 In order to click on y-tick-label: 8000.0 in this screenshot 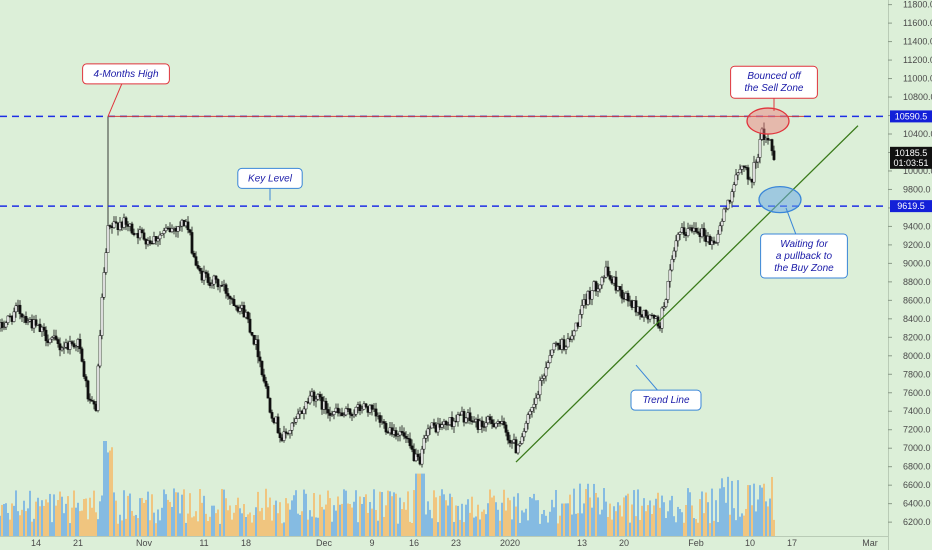, I will do `click(917, 356)`.